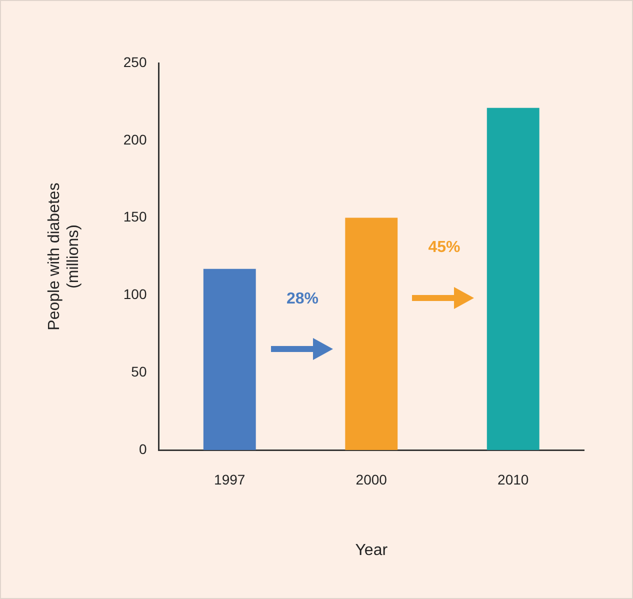 The image size is (633, 599). I want to click on y-tick-label: 250, so click(135, 62).